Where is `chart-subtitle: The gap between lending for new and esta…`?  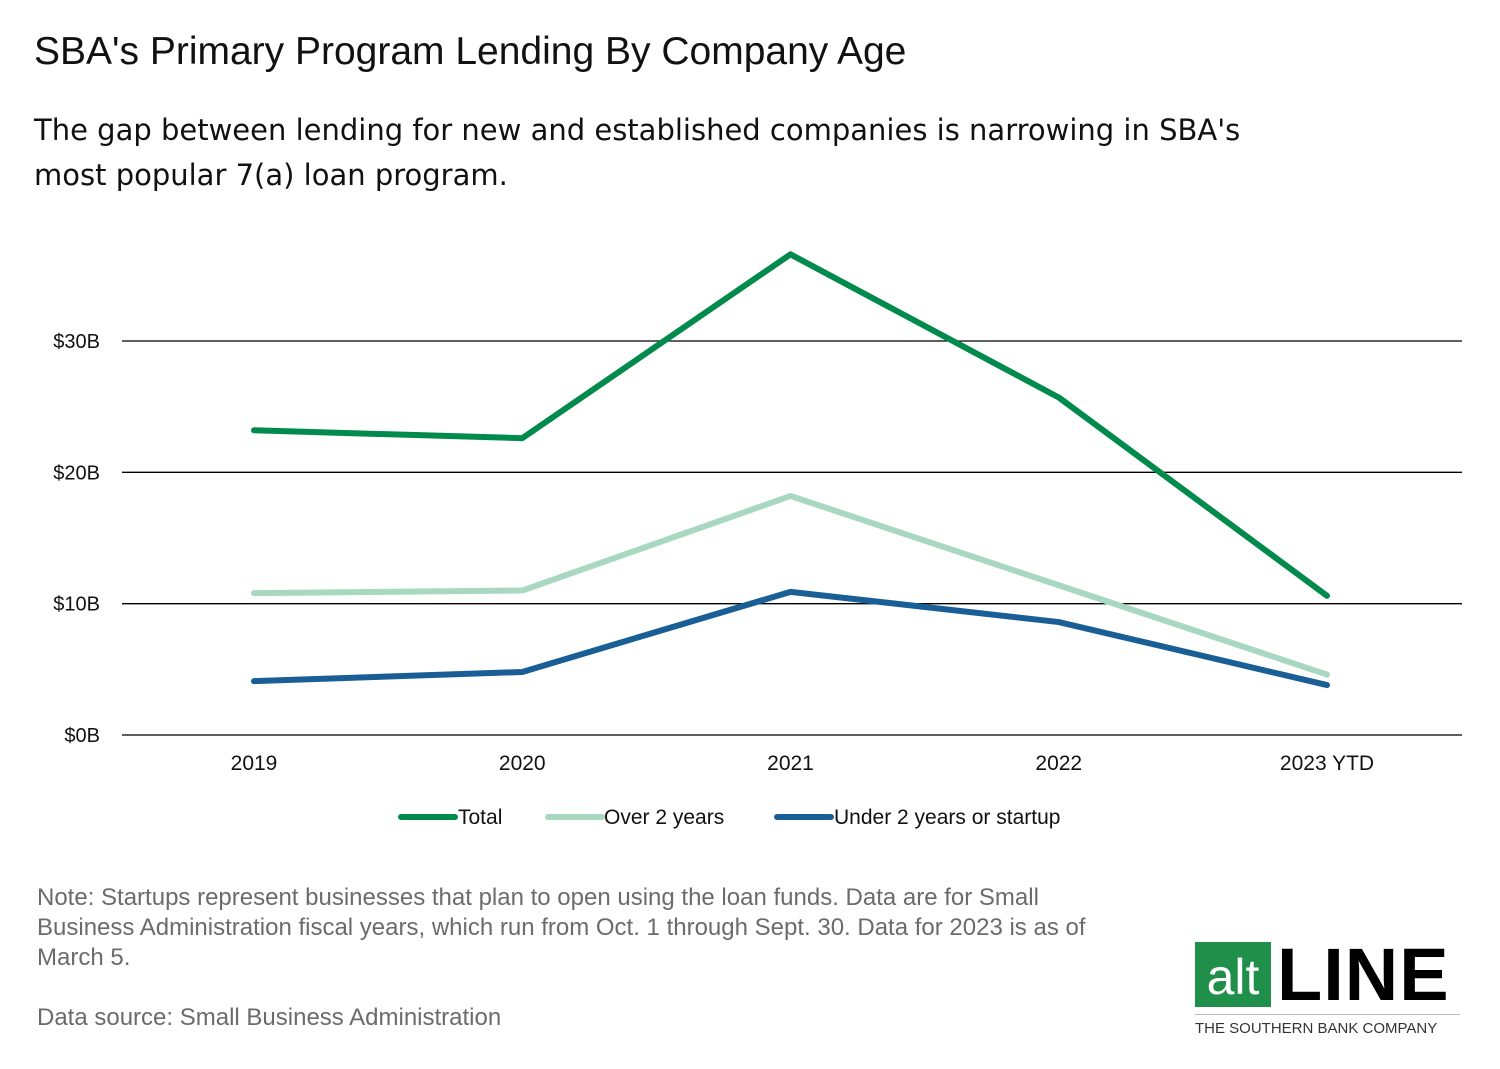 chart-subtitle: The gap between lending for new and esta… is located at coordinates (637, 152).